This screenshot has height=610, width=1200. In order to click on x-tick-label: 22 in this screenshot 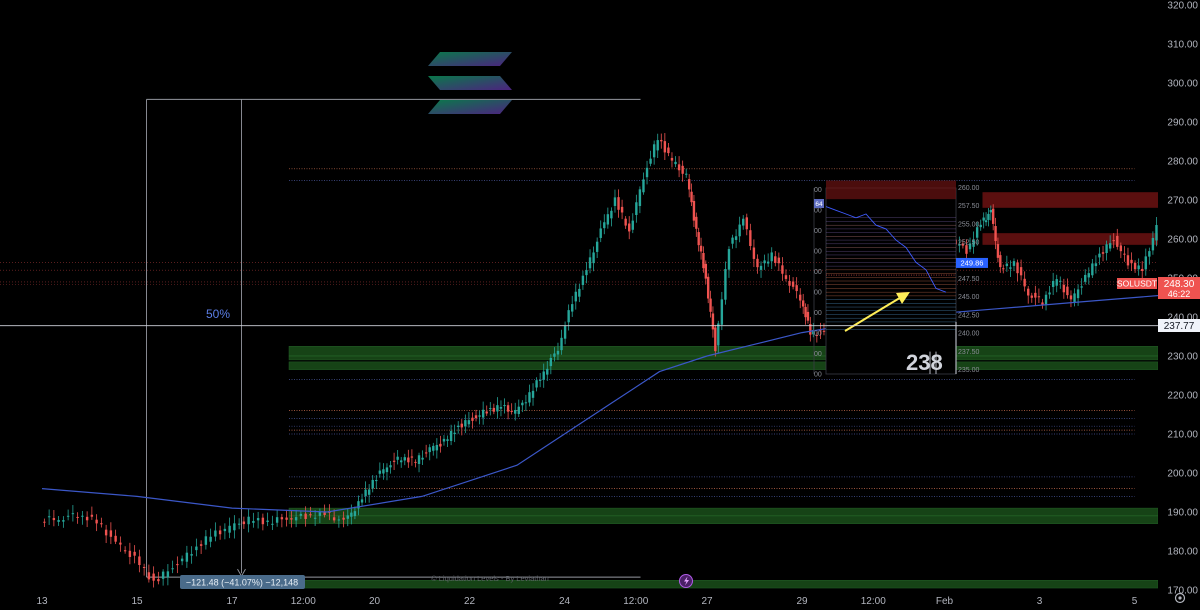, I will do `click(470, 601)`.